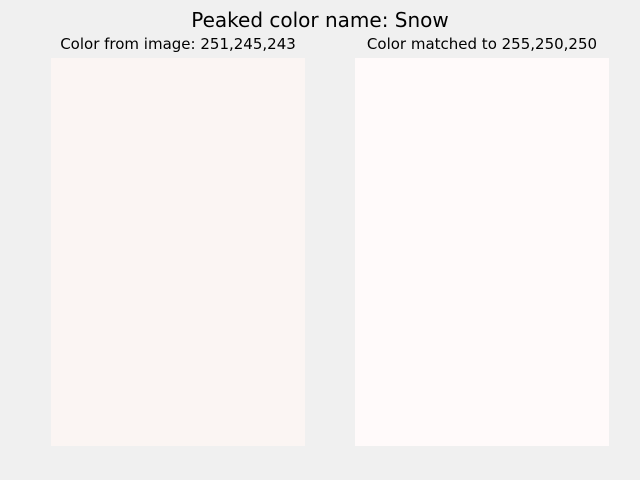 This screenshot has height=480, width=640. What do you see at coordinates (320, 20) in the screenshot?
I see `figure-title: Peaked color name: Snow` at bounding box center [320, 20].